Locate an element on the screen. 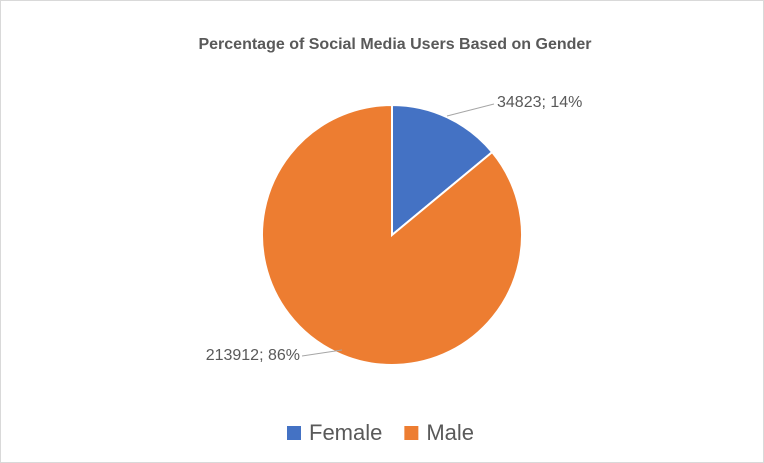  data-label: 213912; 86% is located at coordinates (253, 355).